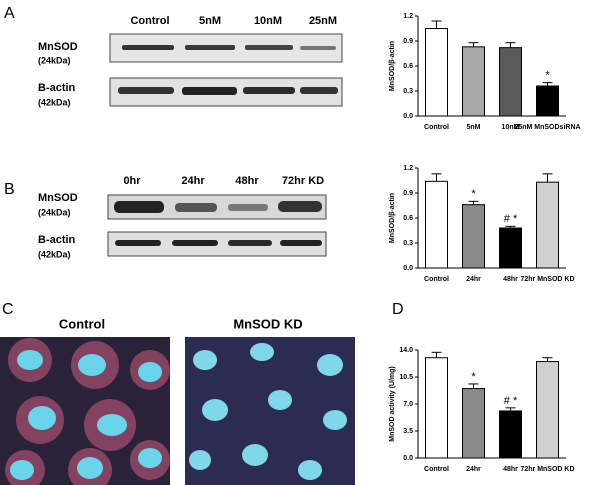 This screenshot has width=605, height=485. Describe the element at coordinates (9, 189) in the screenshot. I see `panel-label: B` at that location.